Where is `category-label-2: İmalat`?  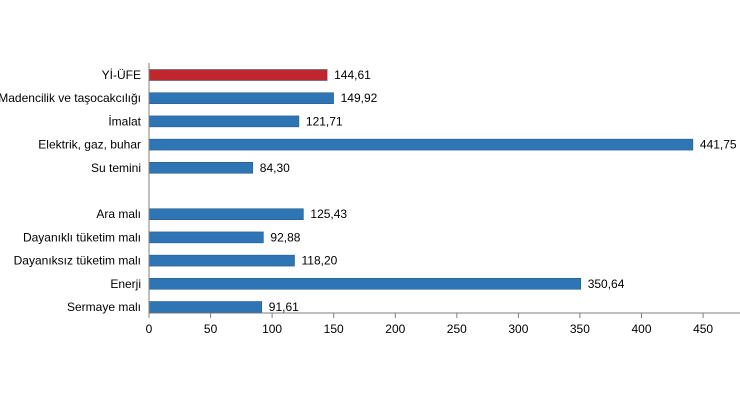
category-label-2: İmalat is located at coordinates (124, 121).